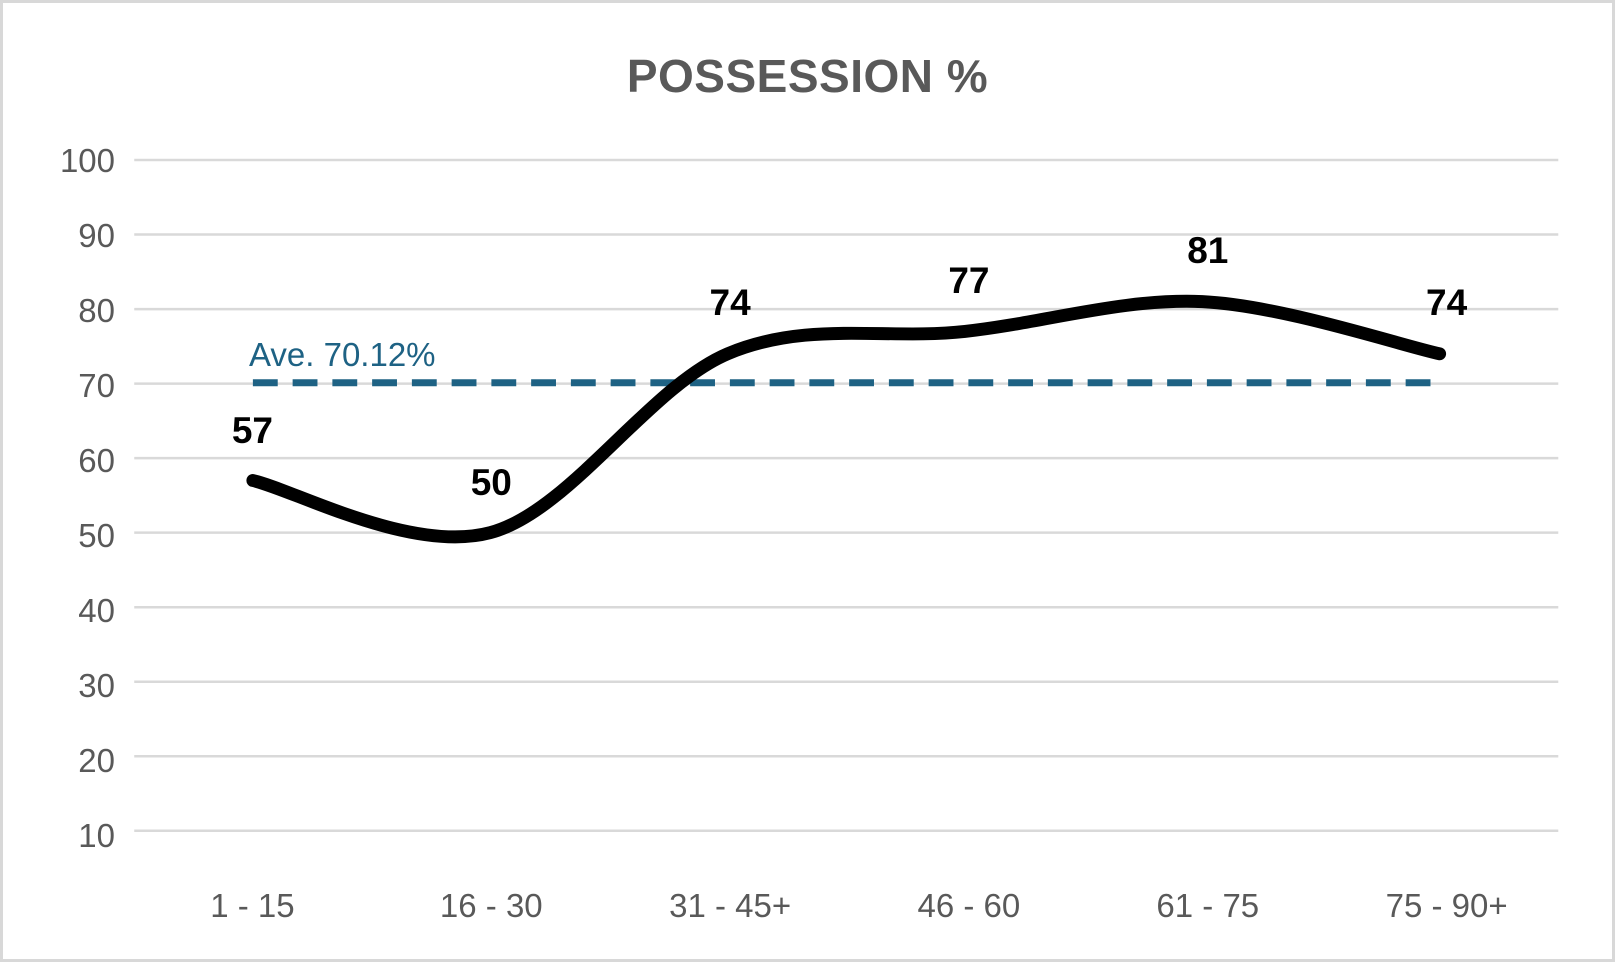  Describe the element at coordinates (730, 905) in the screenshot. I see `x-axis-category-label: 31 - 45+` at that location.